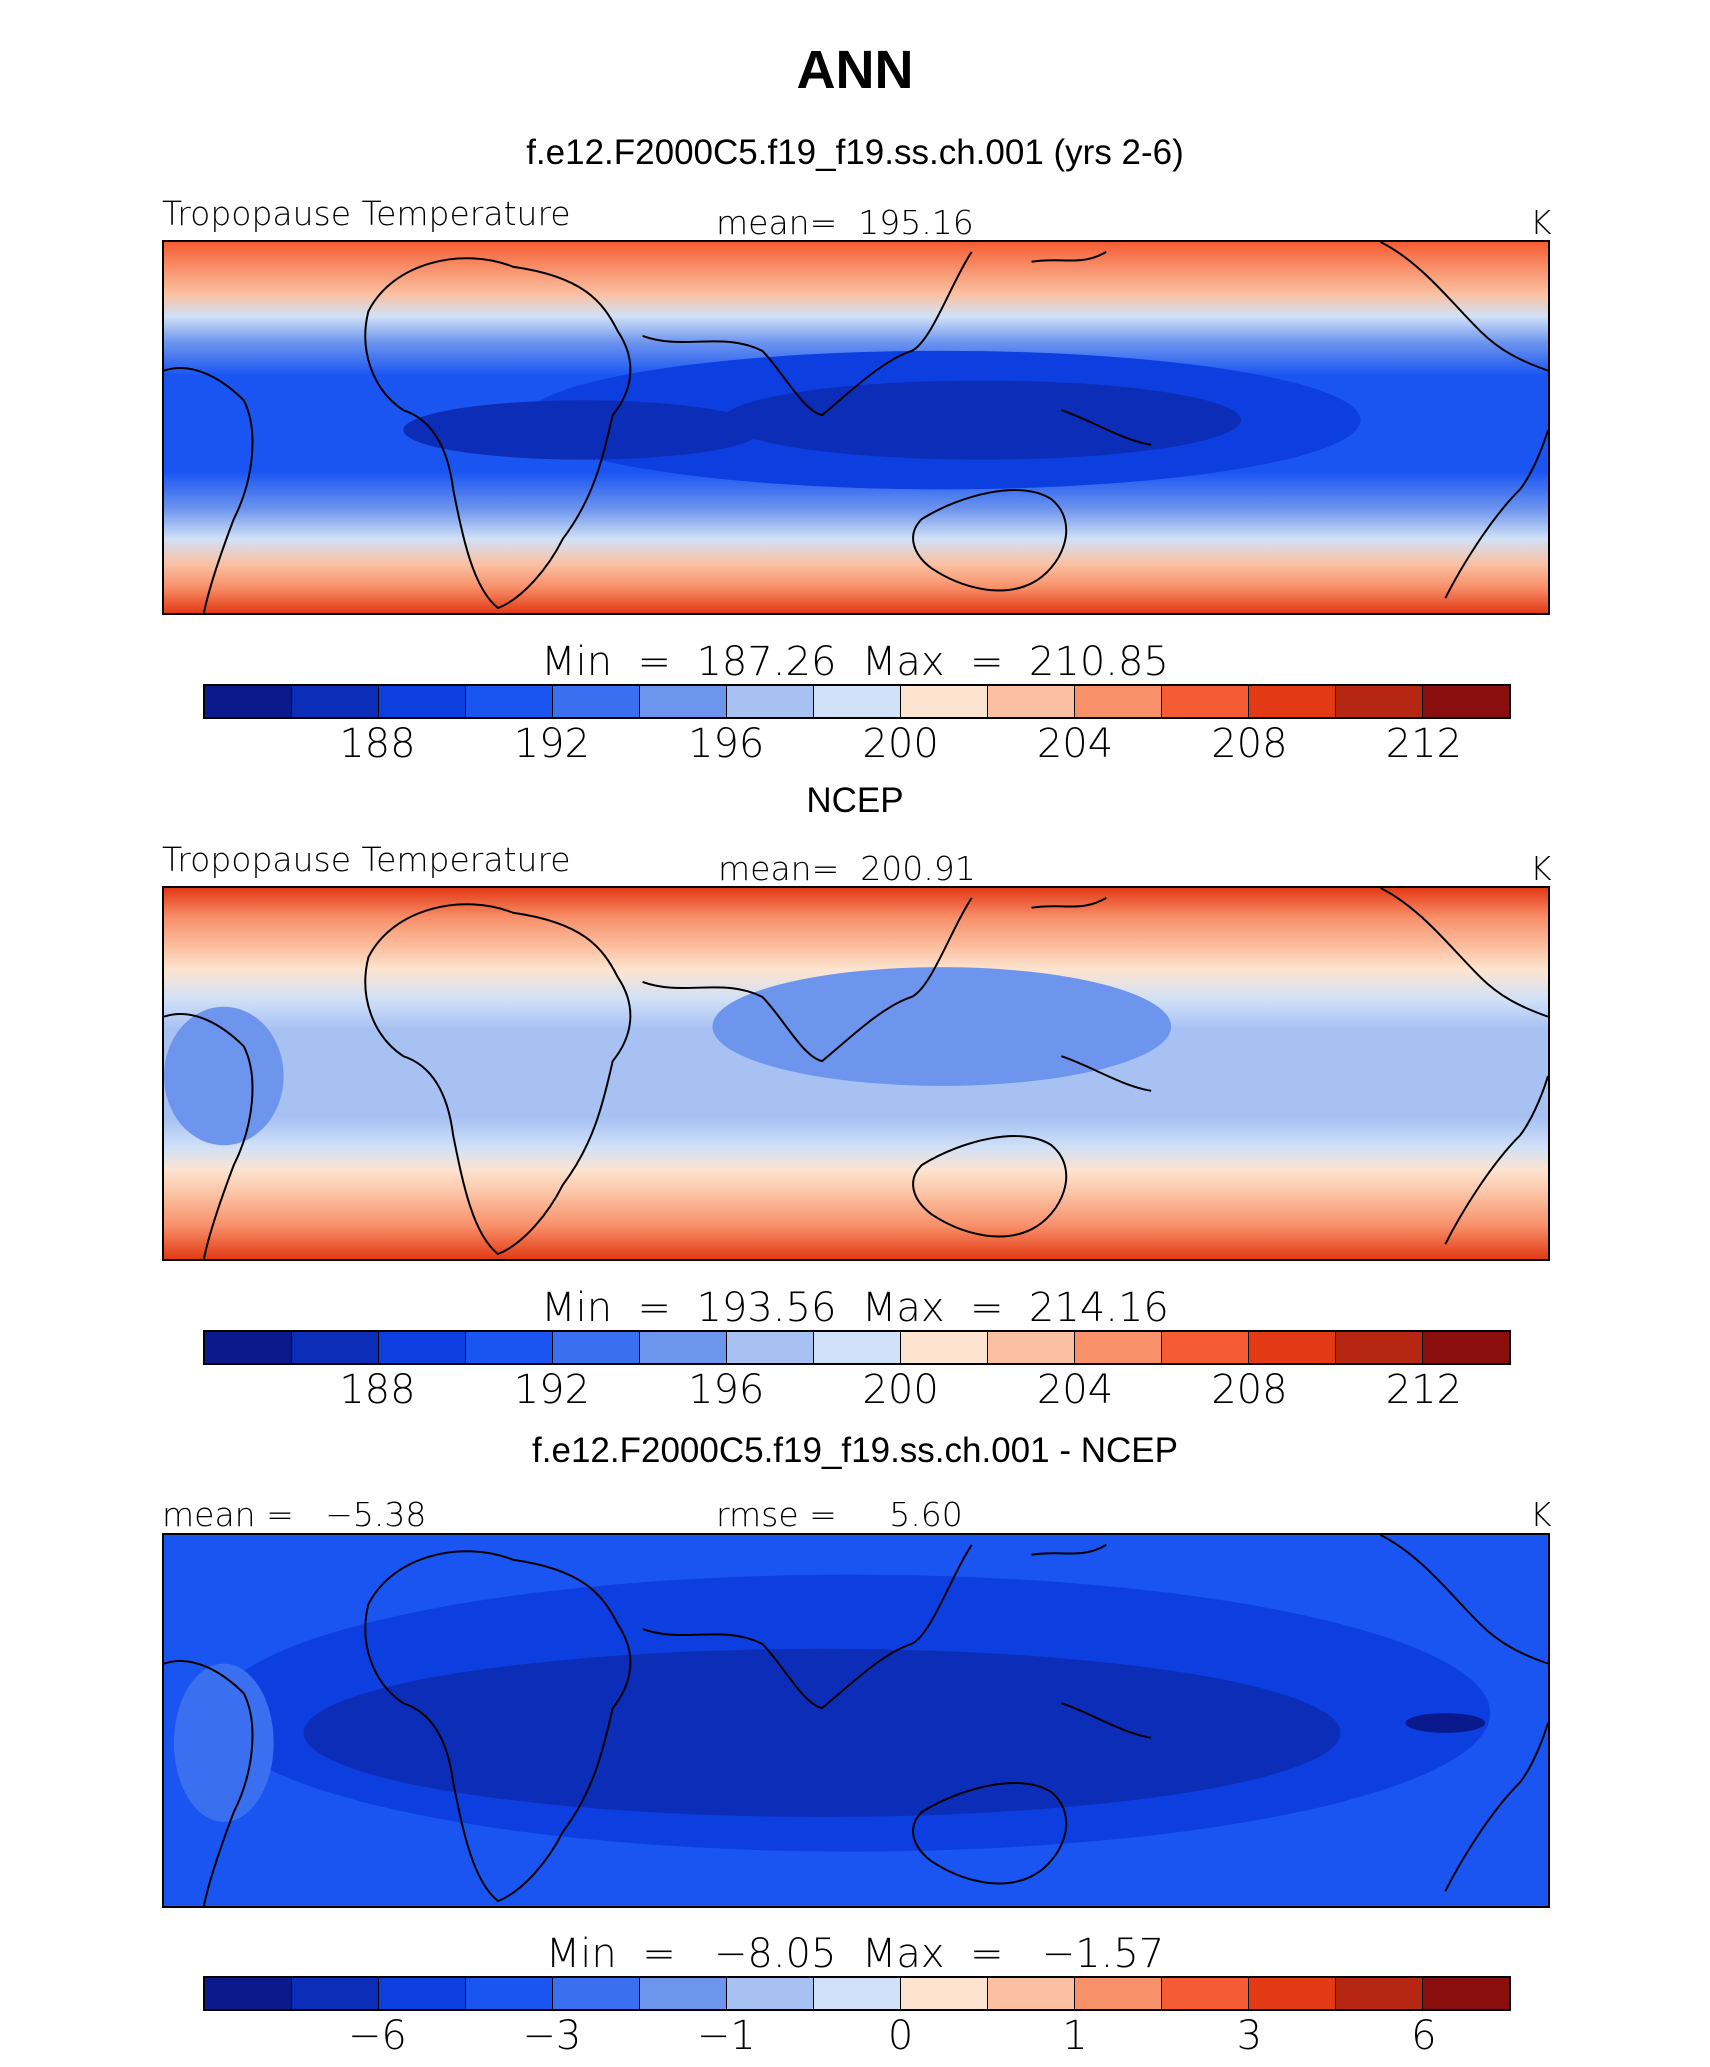 Image resolution: width=1710 pixels, height=2067 pixels. Describe the element at coordinates (855, 1954) in the screenshot. I see `panel-3-min-max: Min = −8.05 Max = −1.57` at that location.